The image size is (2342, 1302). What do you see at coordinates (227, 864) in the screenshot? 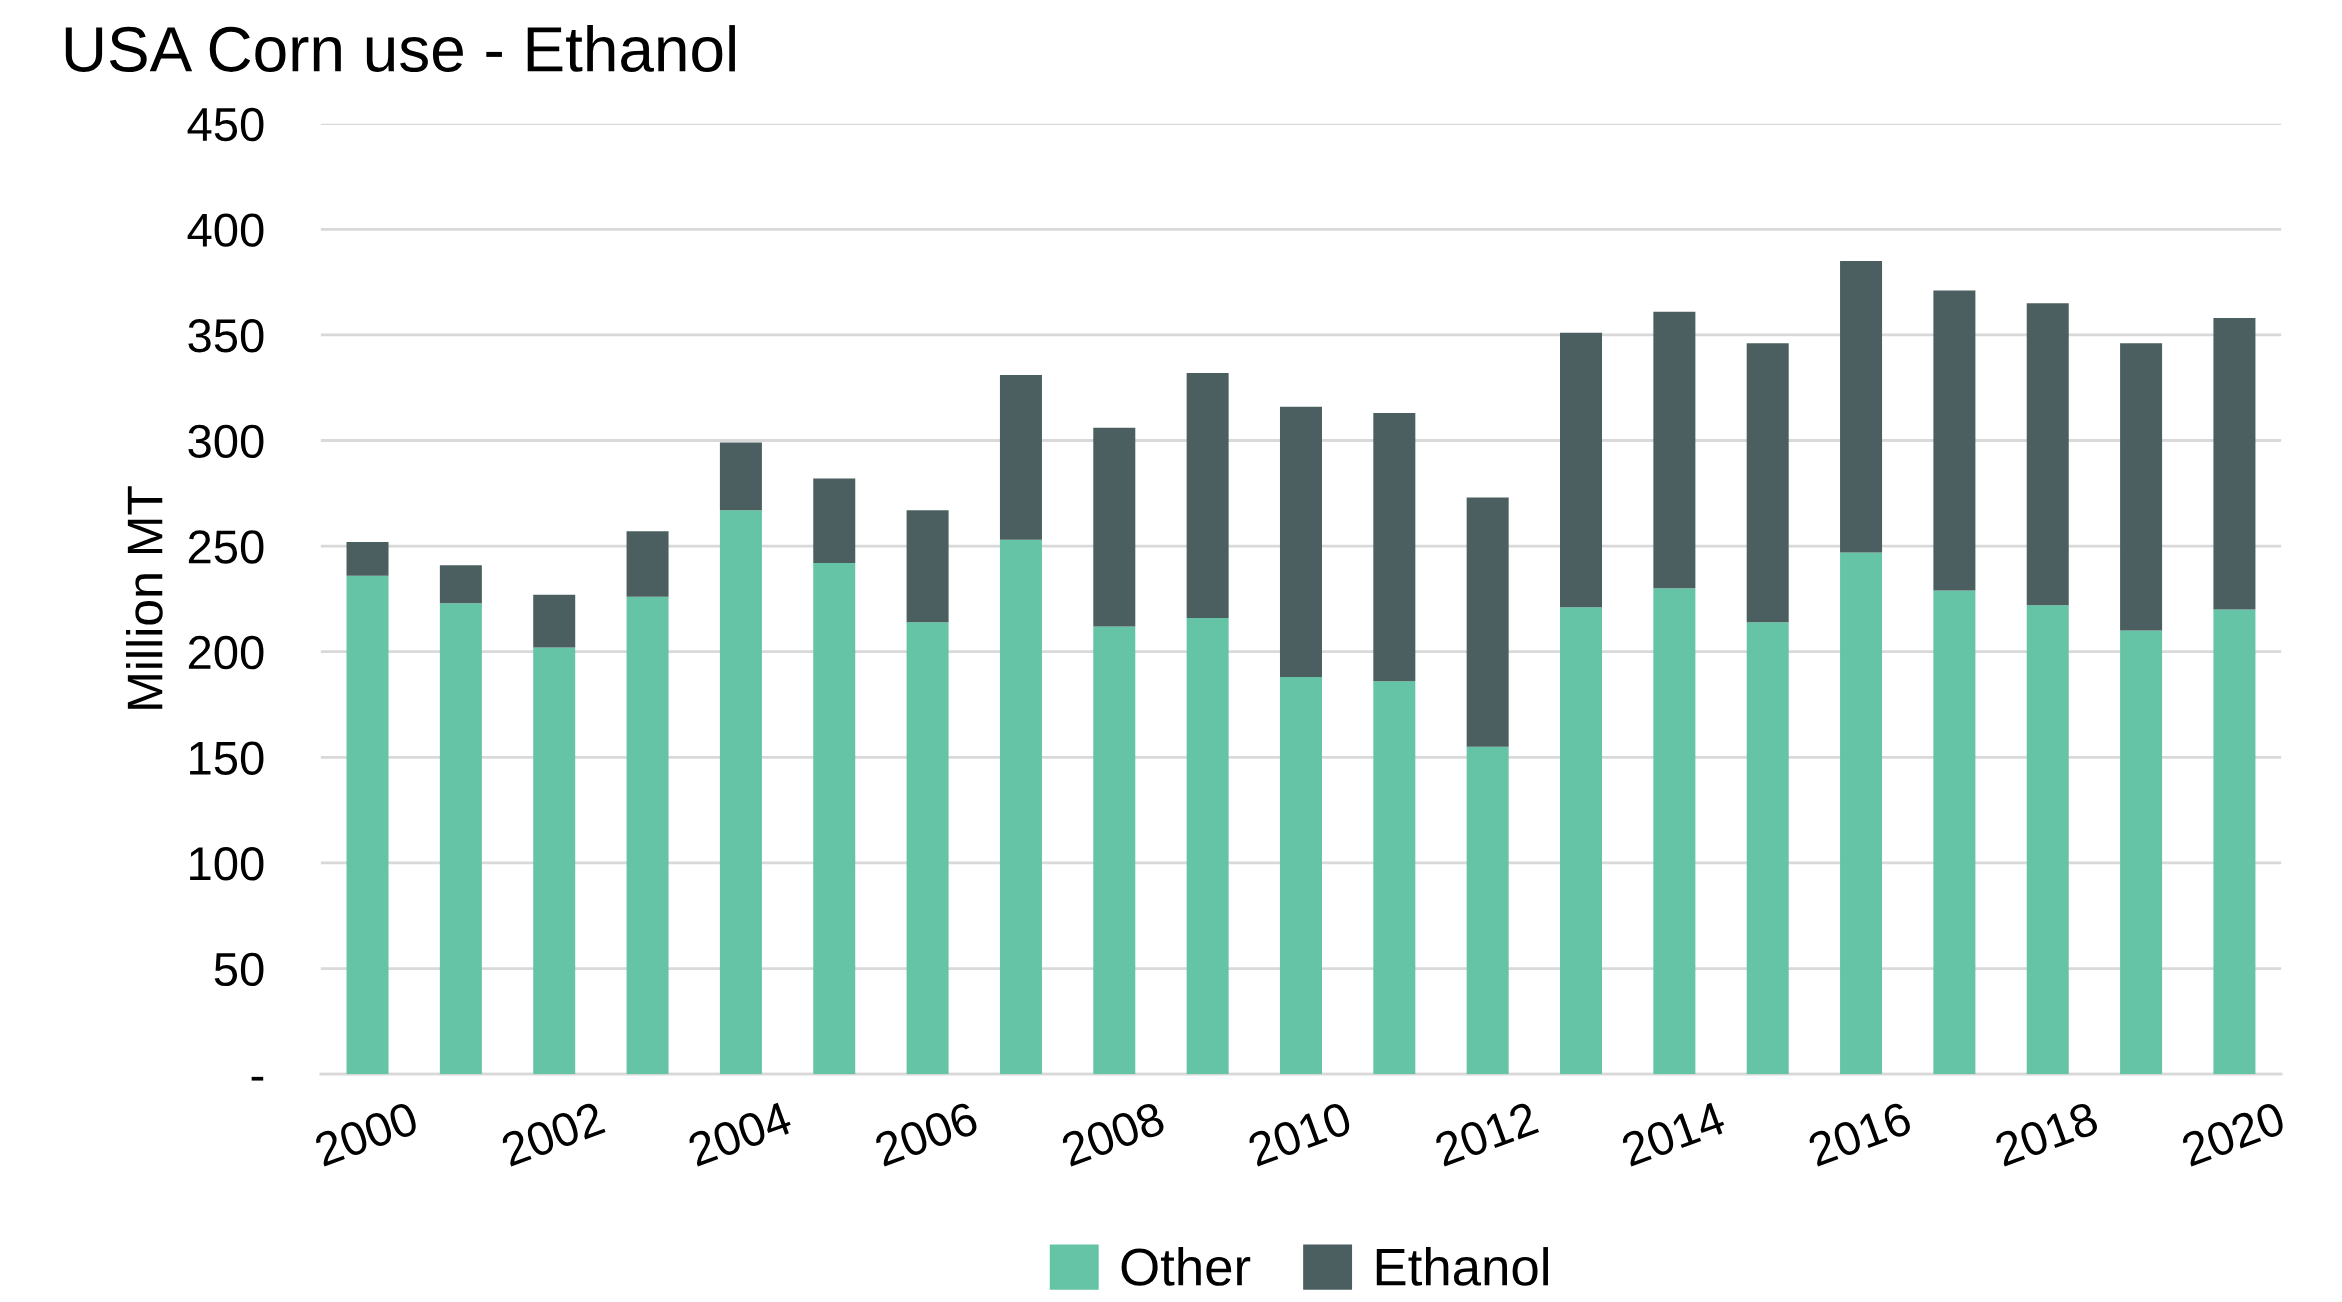
I see `y-tick-label: 100` at bounding box center [227, 864].